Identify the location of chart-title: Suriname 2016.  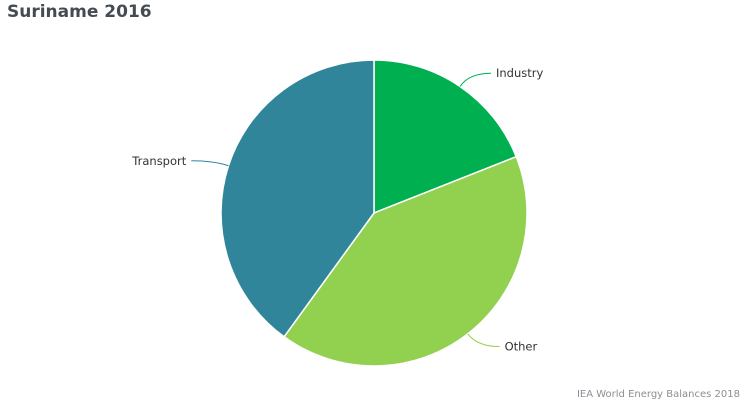
(79, 12).